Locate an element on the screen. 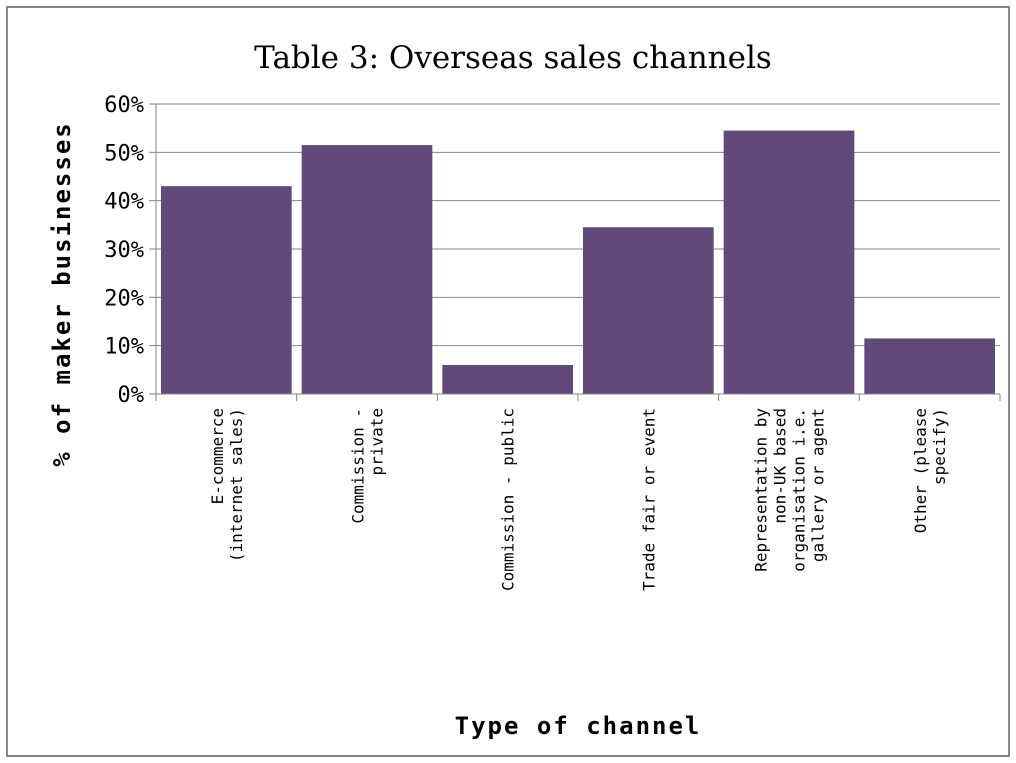  x-tick-label: non-UK based is located at coordinates (780, 466).